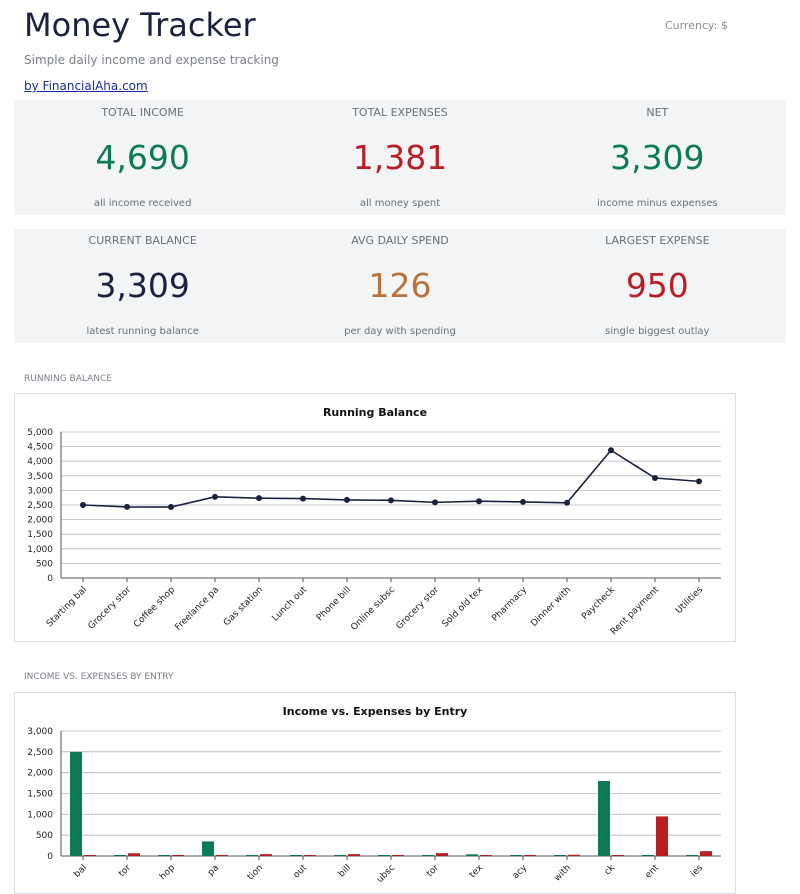 The height and width of the screenshot is (894, 800). What do you see at coordinates (635, 611) in the screenshot?
I see `x-tick-label: Rent payment` at bounding box center [635, 611].